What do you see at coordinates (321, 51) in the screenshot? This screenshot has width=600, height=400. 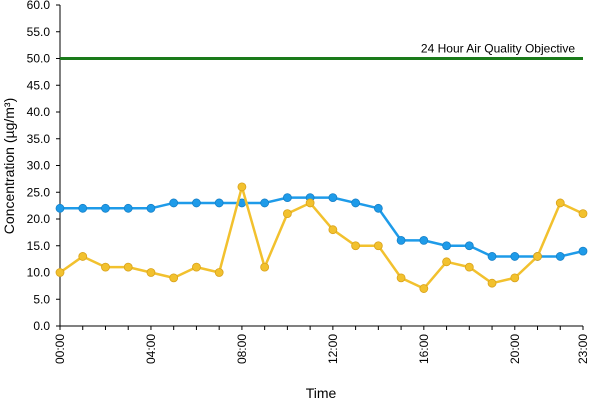 I see `reference-line-group: 24 Hour Air Quality Objective` at bounding box center [321, 51].